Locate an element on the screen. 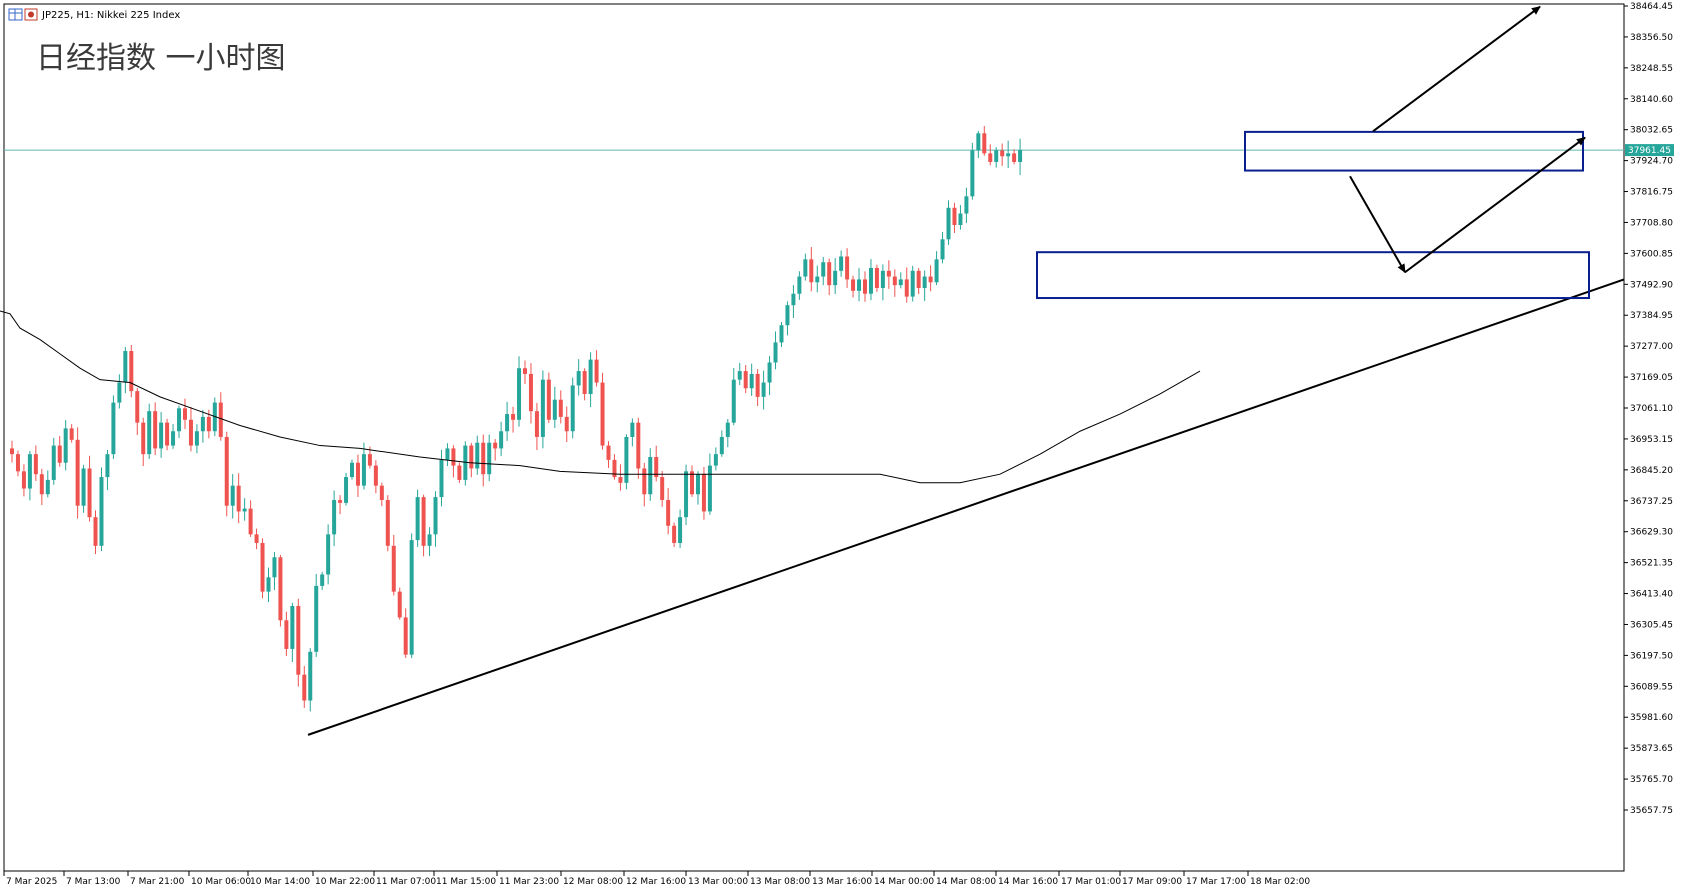  consolidation-box-lower is located at coordinates (1313, 275).